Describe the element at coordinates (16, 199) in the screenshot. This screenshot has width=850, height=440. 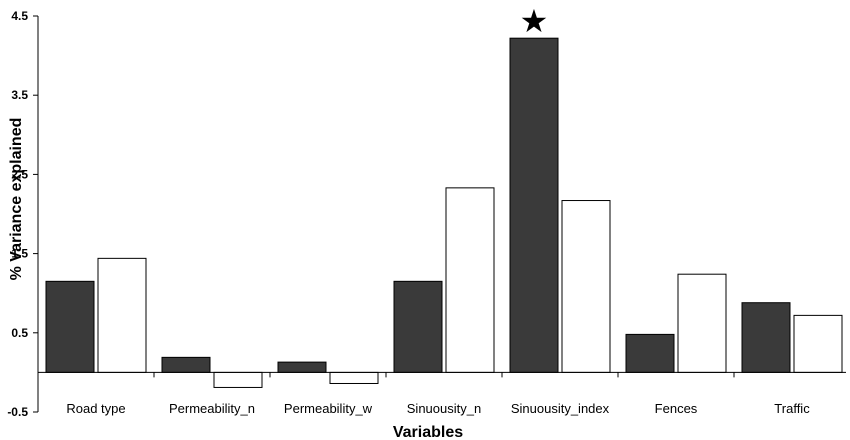
I see `y-axis-title: % Variance explained` at that location.